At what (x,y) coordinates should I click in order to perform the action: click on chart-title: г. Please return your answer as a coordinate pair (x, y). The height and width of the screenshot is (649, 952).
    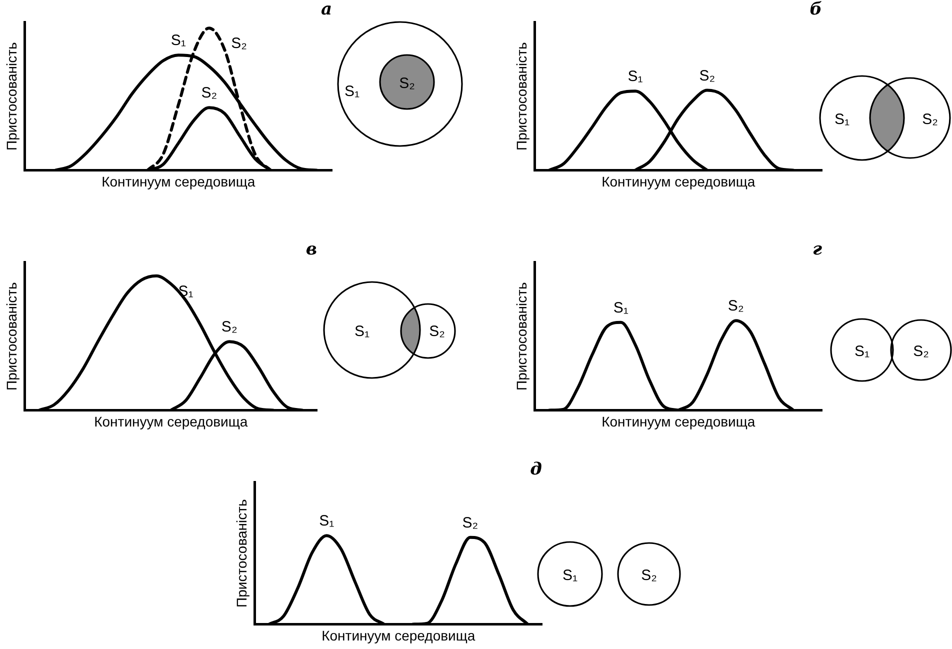
    Looking at the image, I should click on (817, 250).